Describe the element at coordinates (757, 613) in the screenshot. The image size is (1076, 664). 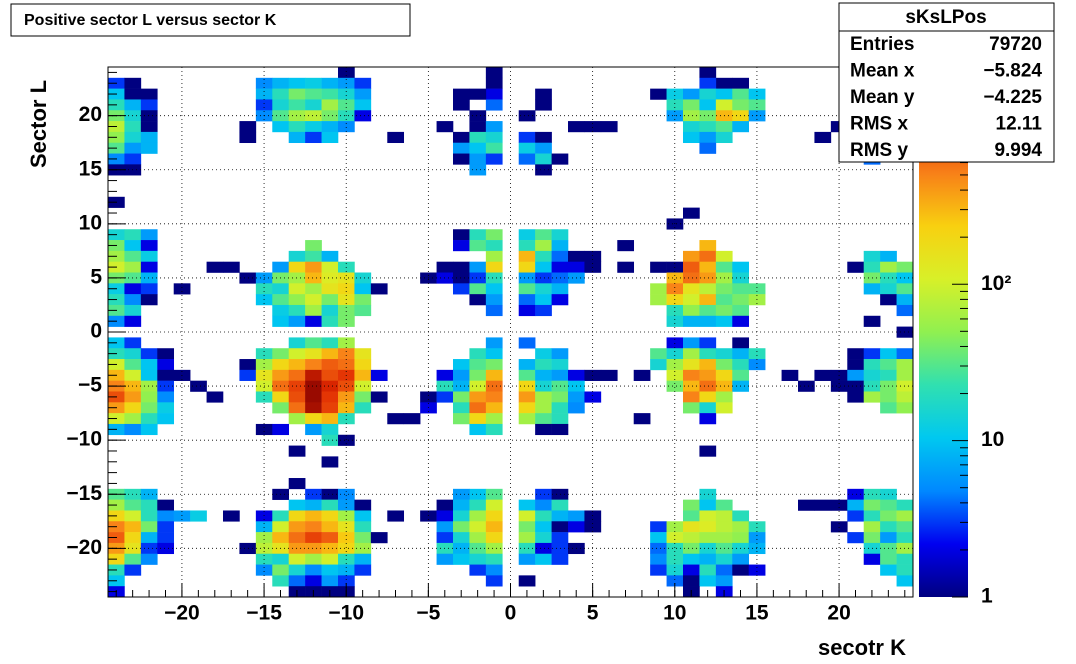
I see `x-tick-label: 15` at that location.